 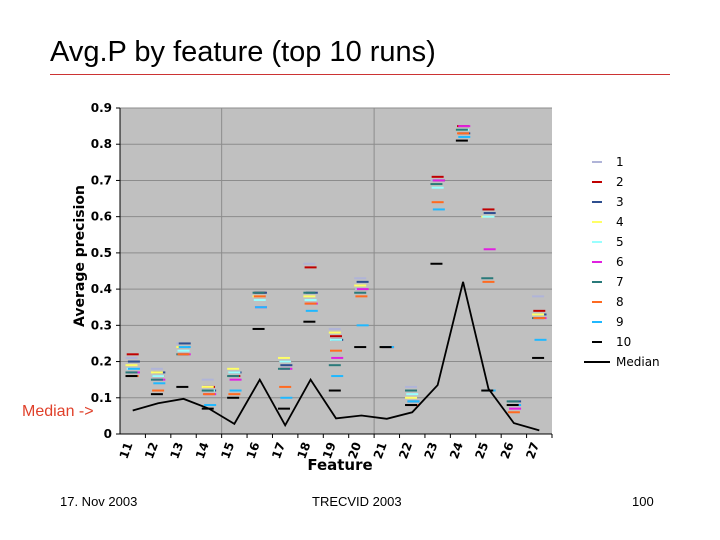 What do you see at coordinates (99, 501) in the screenshot?
I see `footer-date: 17. Nov 2003` at bounding box center [99, 501].